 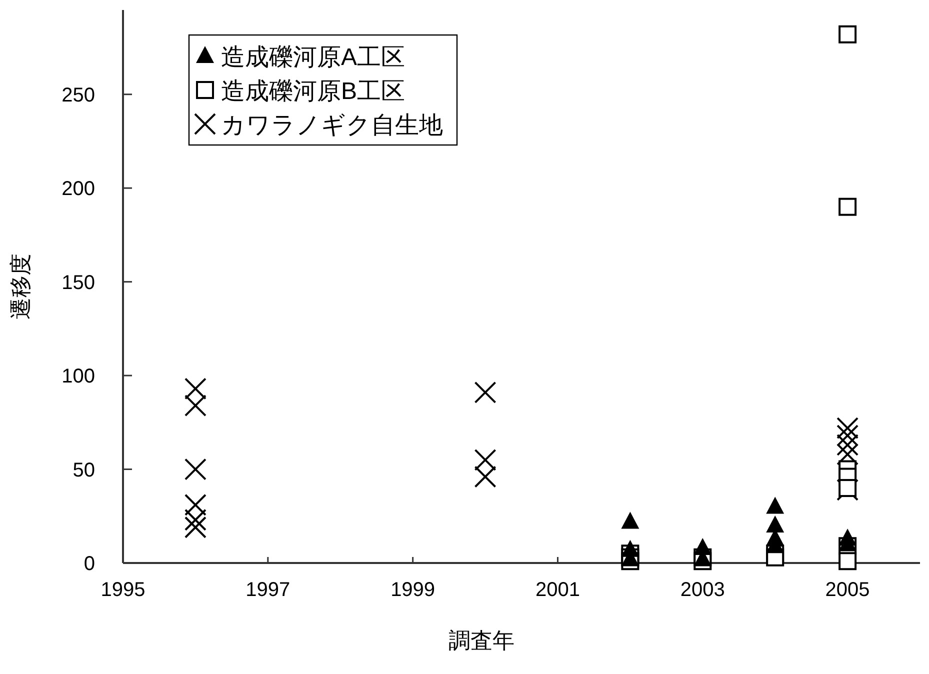 I want to click on x-axis-title: 調査年, so click(x=481, y=640).